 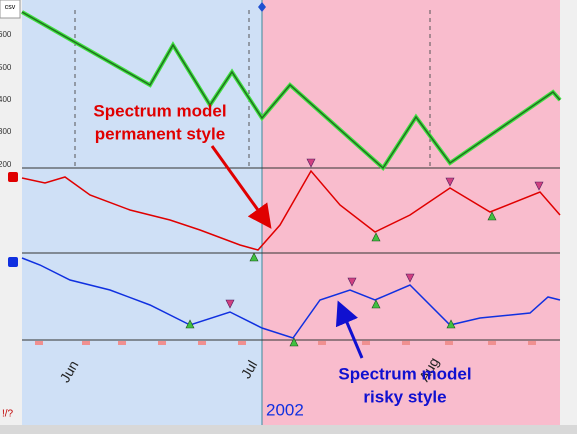 I want to click on price-label: 300, so click(x=6, y=131).